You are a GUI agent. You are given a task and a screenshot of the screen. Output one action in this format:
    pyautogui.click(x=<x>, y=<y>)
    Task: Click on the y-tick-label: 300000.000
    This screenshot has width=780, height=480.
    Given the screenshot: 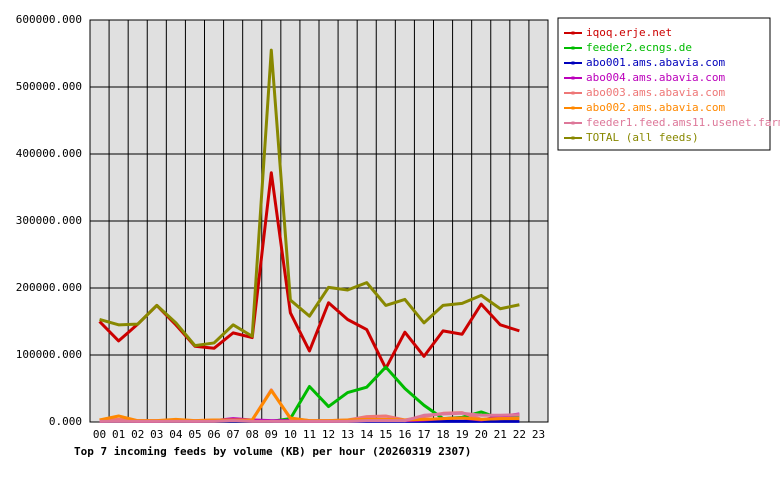 What is the action you would take?
    pyautogui.click(x=49, y=220)
    